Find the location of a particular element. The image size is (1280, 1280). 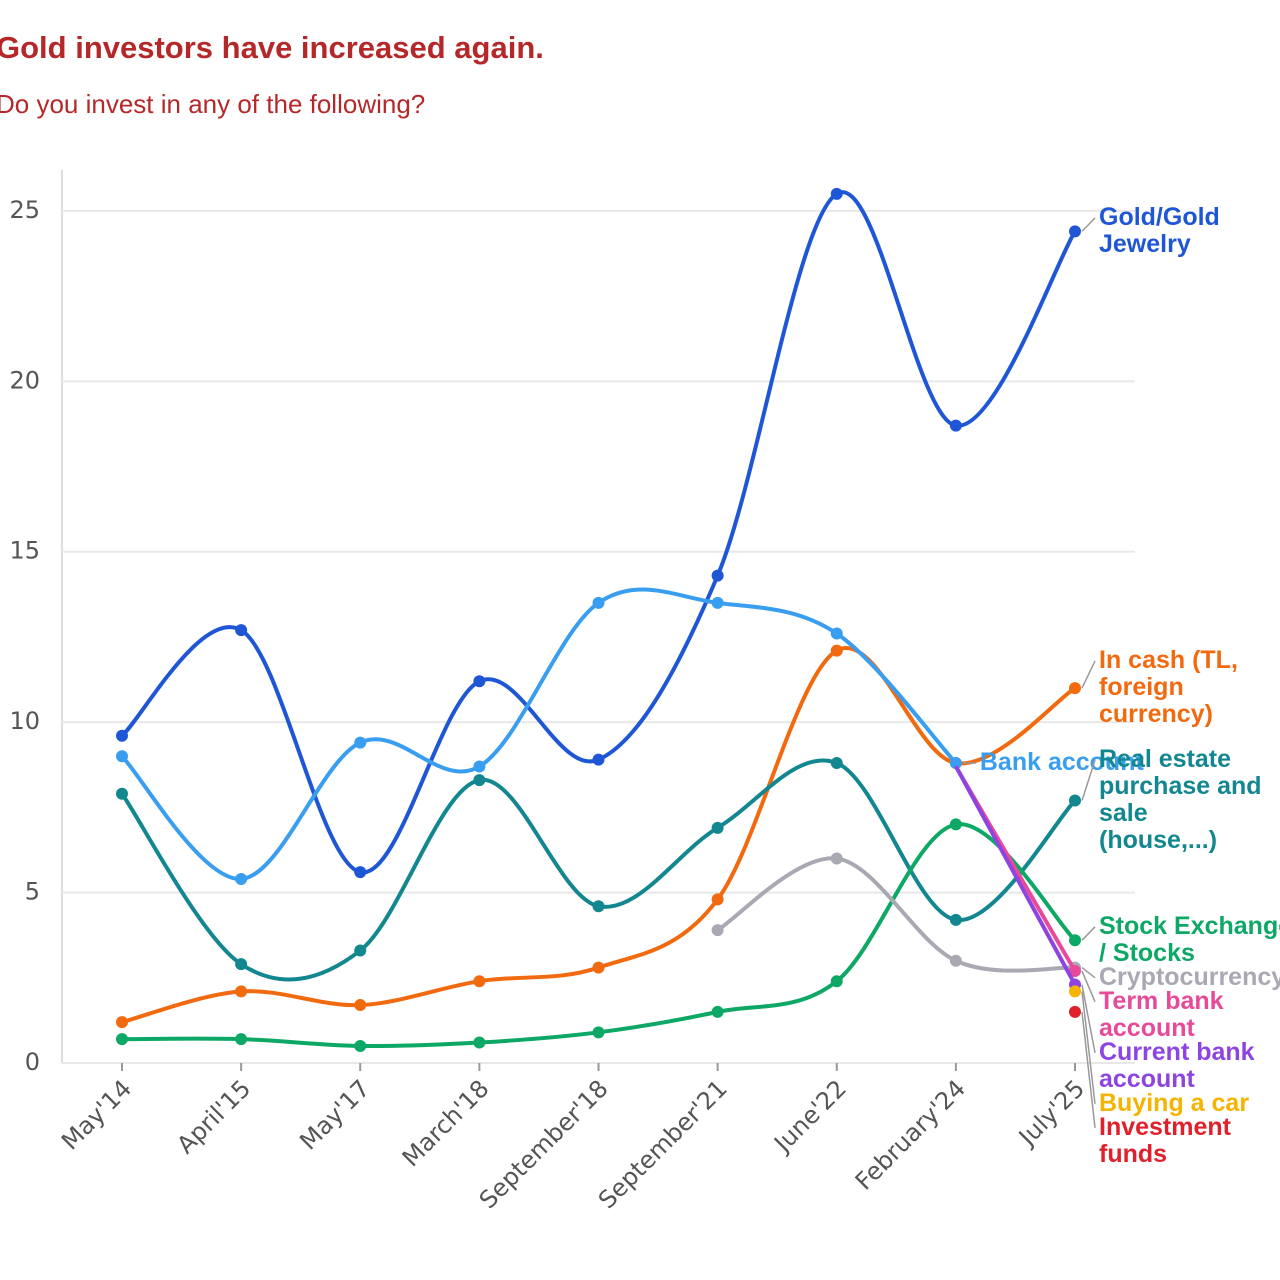

x-tick-label: June'22 is located at coordinates (810, 1116).